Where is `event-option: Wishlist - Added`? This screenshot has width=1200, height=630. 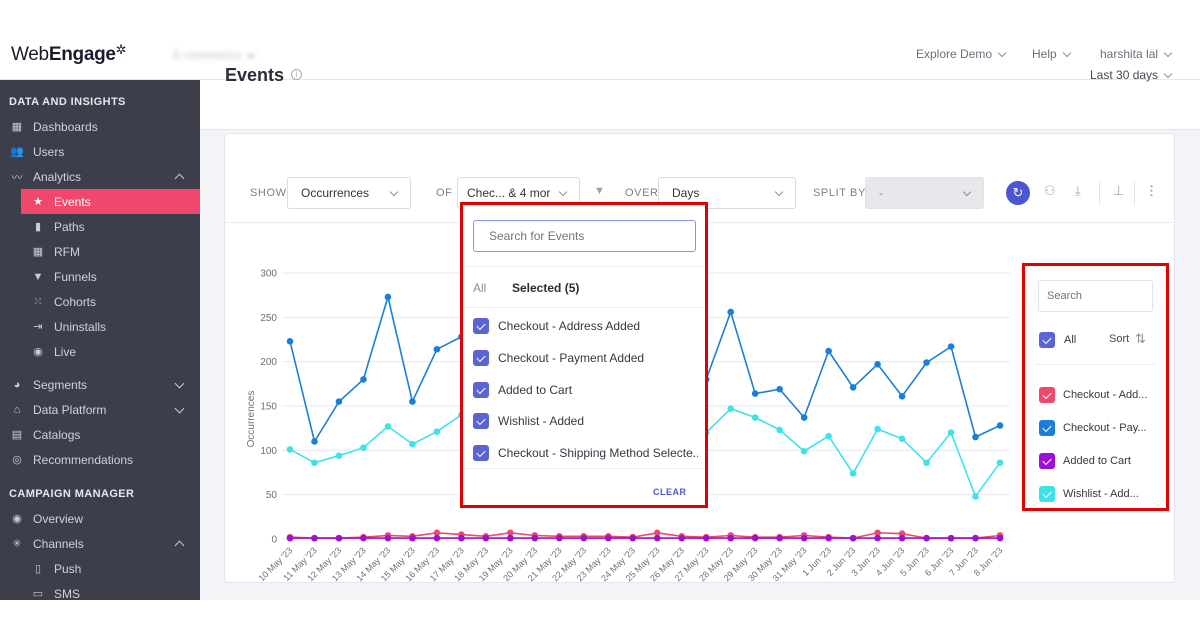 event-option: Wishlist - Added is located at coordinates (585, 421).